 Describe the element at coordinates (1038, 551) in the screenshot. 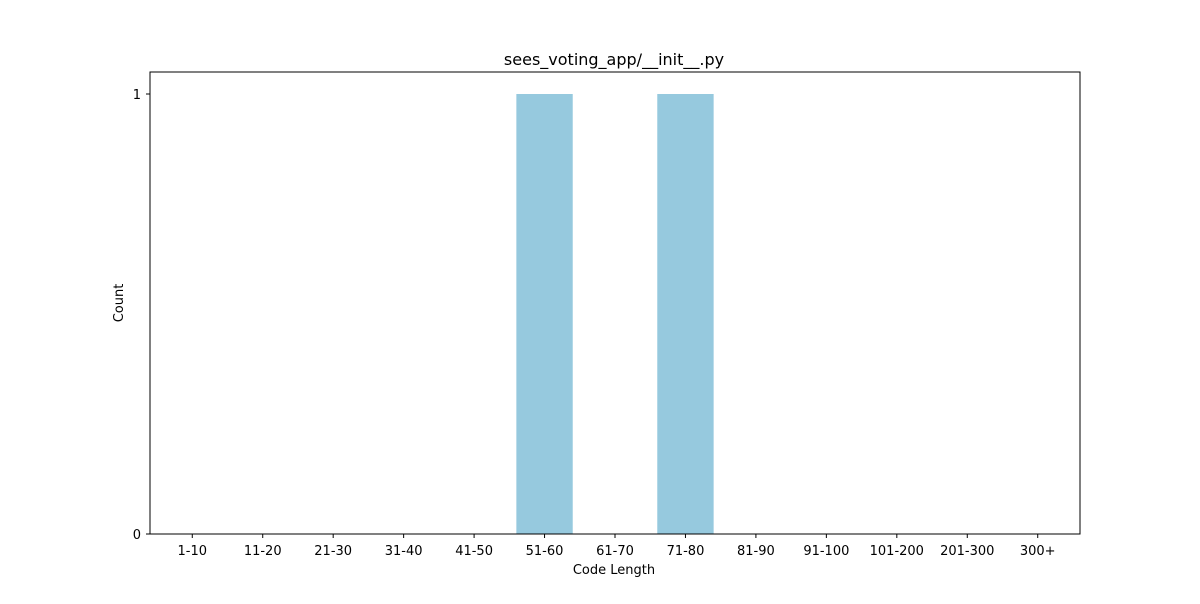

I see `x-tick-label: 300+` at that location.